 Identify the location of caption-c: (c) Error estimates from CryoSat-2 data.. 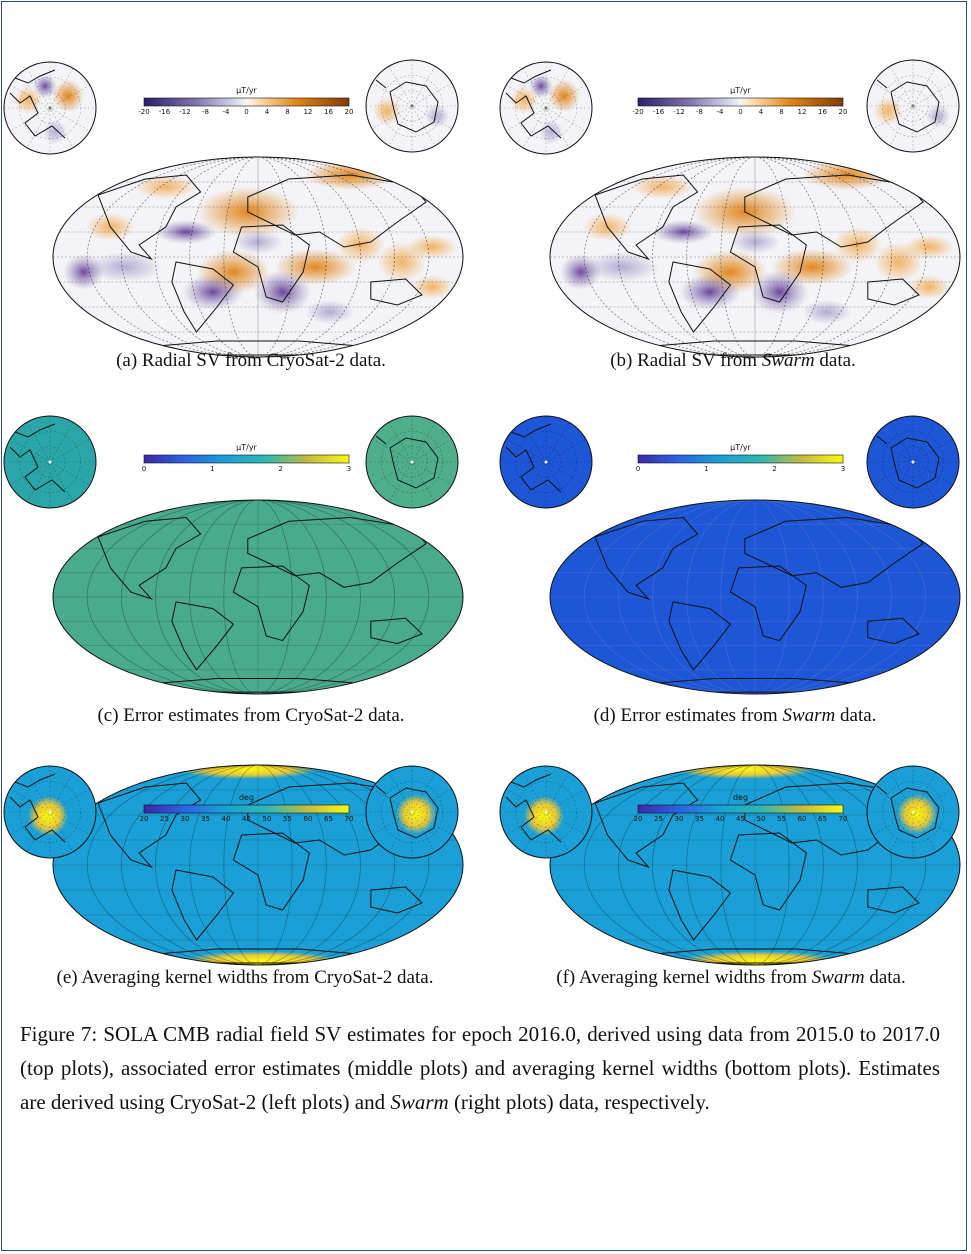
(251, 715).